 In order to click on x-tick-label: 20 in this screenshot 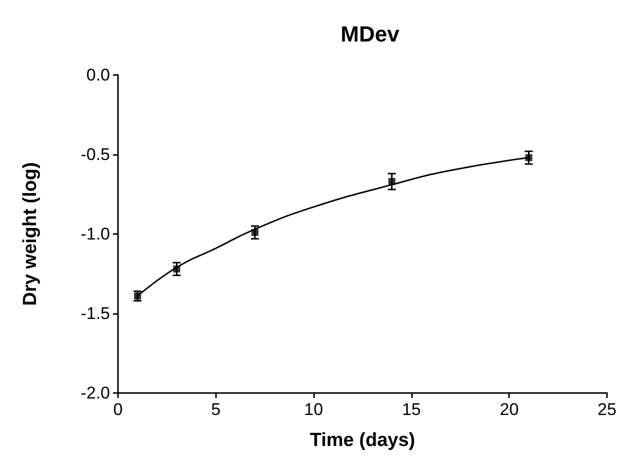, I will do `click(509, 409)`.